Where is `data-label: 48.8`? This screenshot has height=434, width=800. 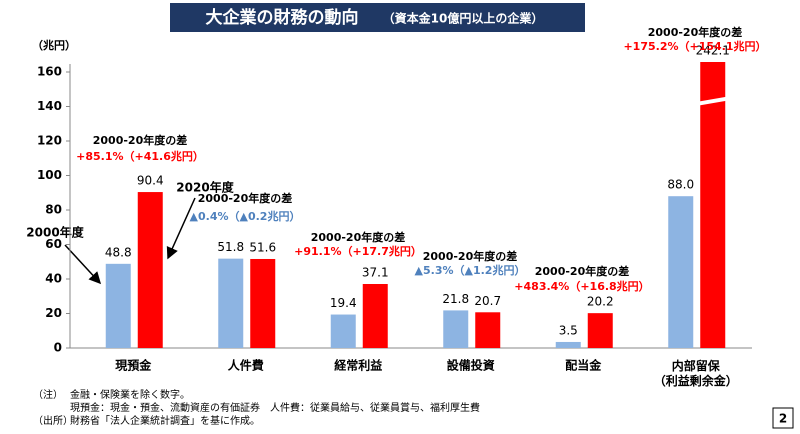 data-label: 48.8 is located at coordinates (118, 252).